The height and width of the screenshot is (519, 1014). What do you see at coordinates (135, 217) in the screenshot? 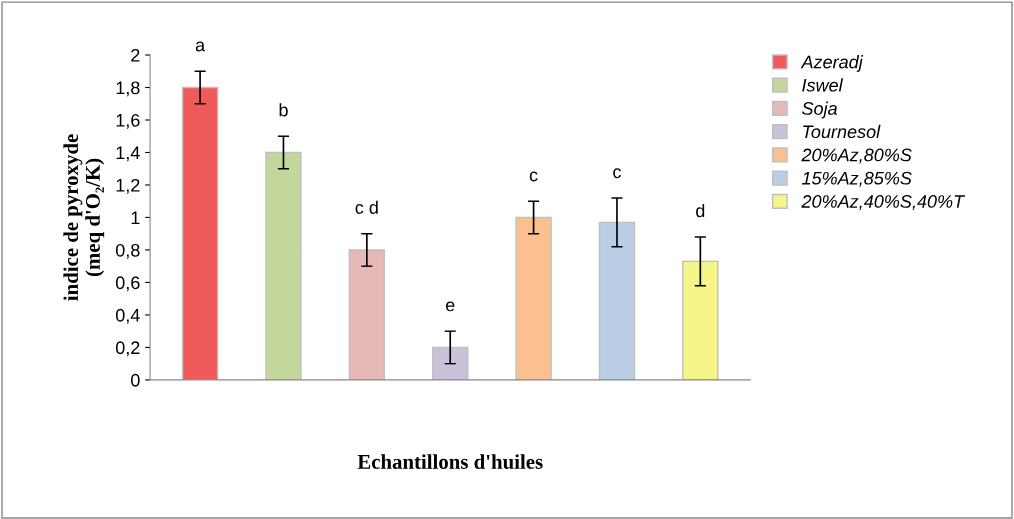
I see `y-tick-label: 1` at bounding box center [135, 217].